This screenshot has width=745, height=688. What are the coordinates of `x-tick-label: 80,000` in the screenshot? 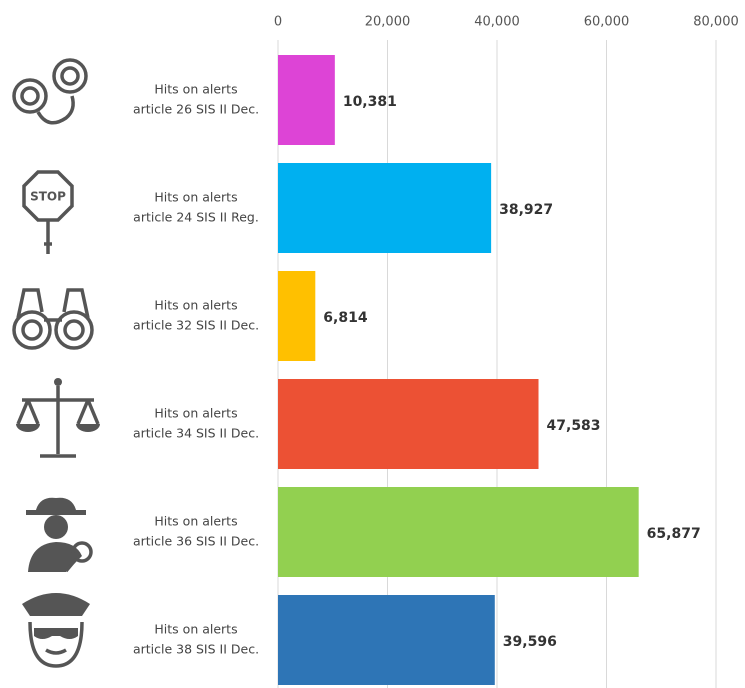 It's located at (716, 22).